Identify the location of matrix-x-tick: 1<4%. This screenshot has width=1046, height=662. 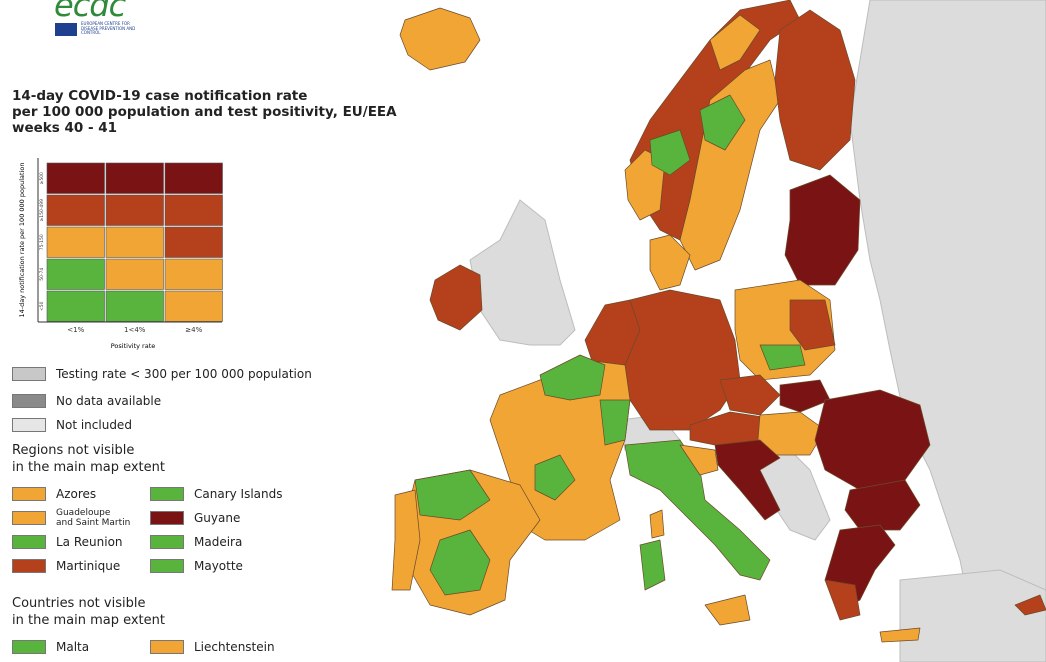
(135, 330).